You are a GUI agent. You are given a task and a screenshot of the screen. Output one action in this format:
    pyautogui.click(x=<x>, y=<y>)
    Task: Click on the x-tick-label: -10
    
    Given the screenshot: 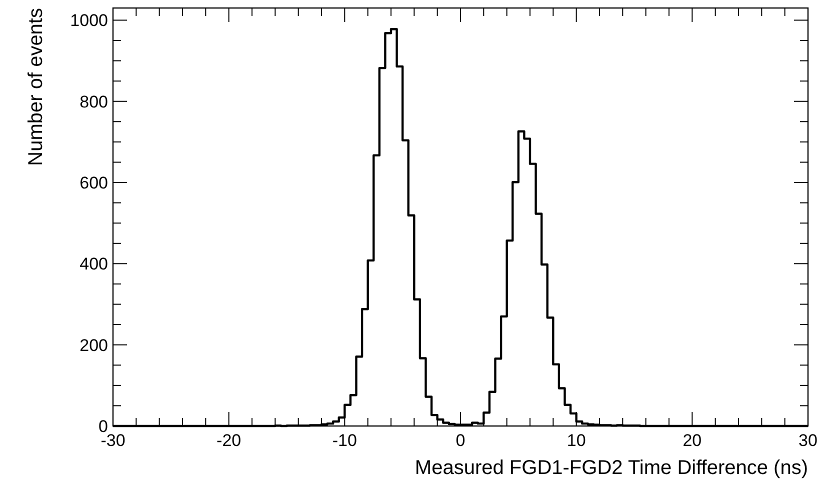 What is the action you would take?
    pyautogui.click(x=344, y=440)
    